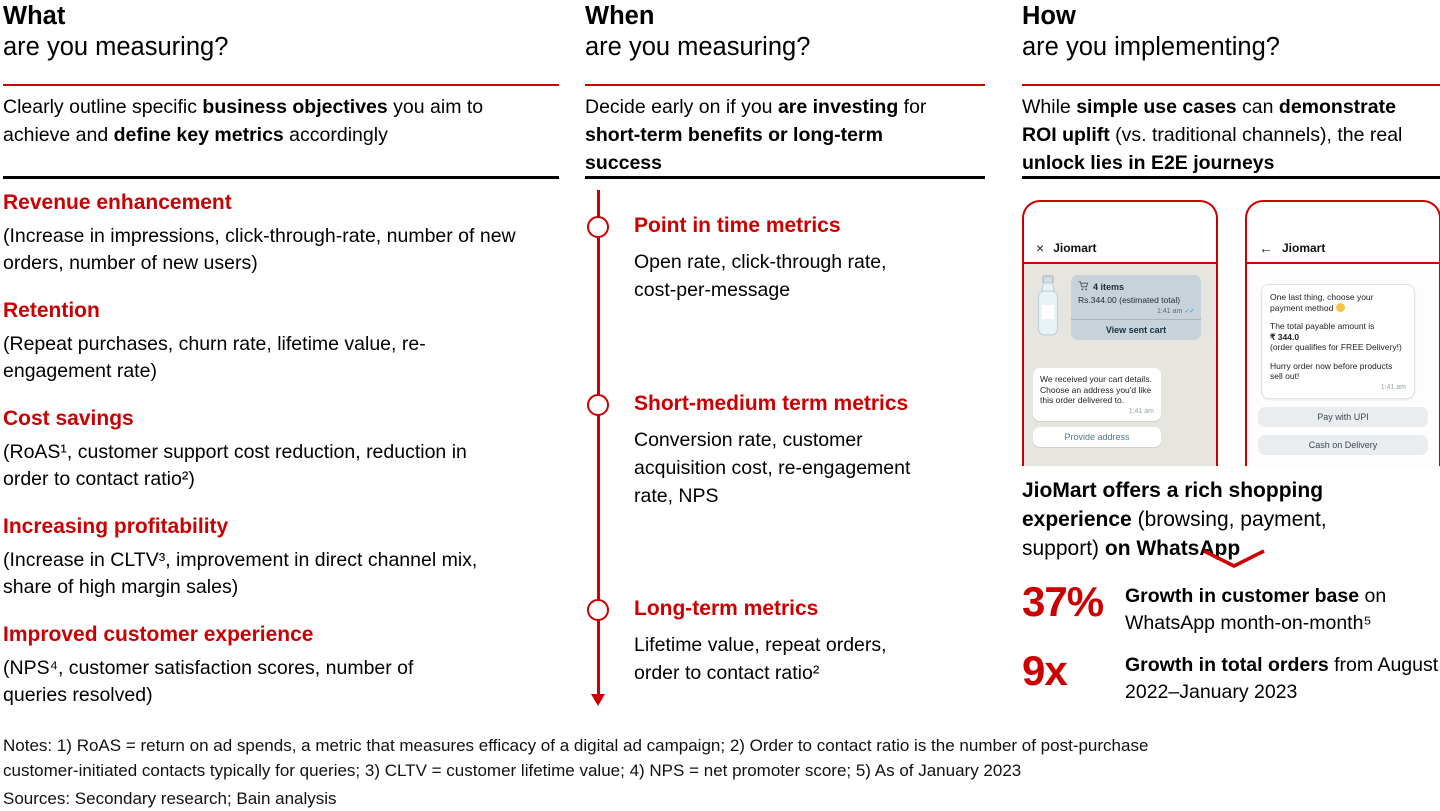  Describe the element at coordinates (1045, 670) in the screenshot. I see `stat-value: 9x` at that location.